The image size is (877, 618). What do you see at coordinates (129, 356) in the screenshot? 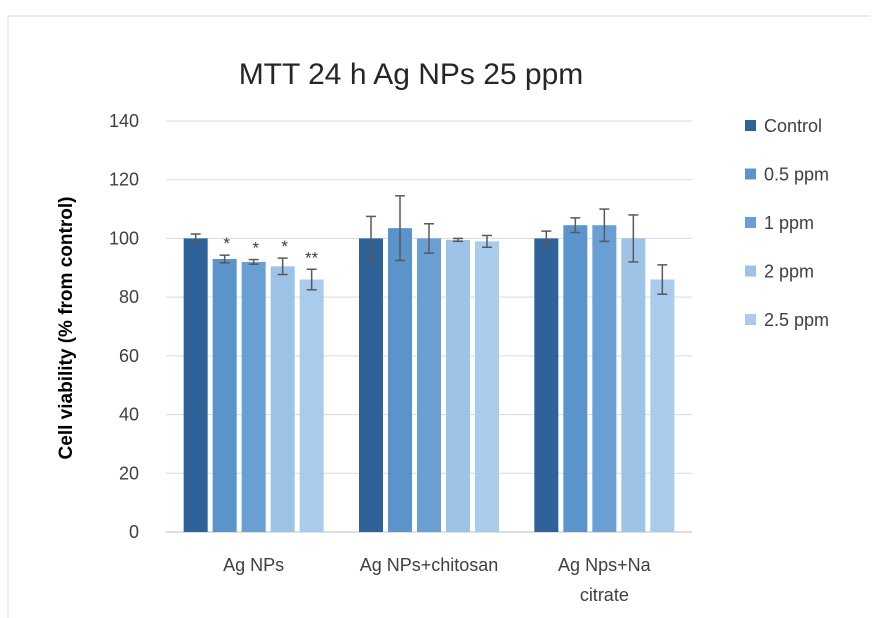
I see `y-tick-label: 60` at bounding box center [129, 356].